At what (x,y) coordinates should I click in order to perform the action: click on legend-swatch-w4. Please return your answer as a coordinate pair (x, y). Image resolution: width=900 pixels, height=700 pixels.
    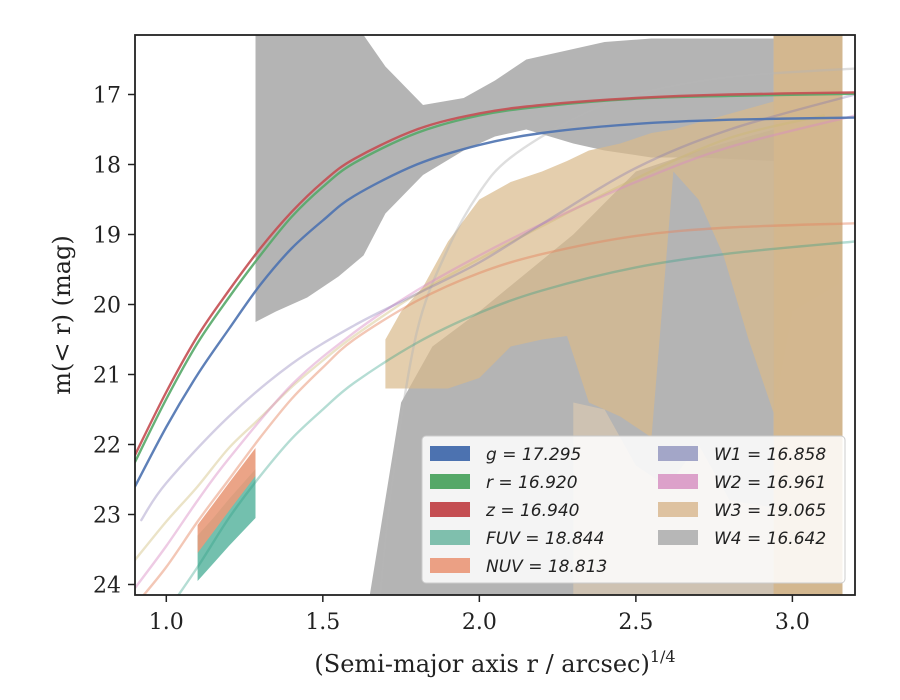
    Looking at the image, I should click on (678, 537).